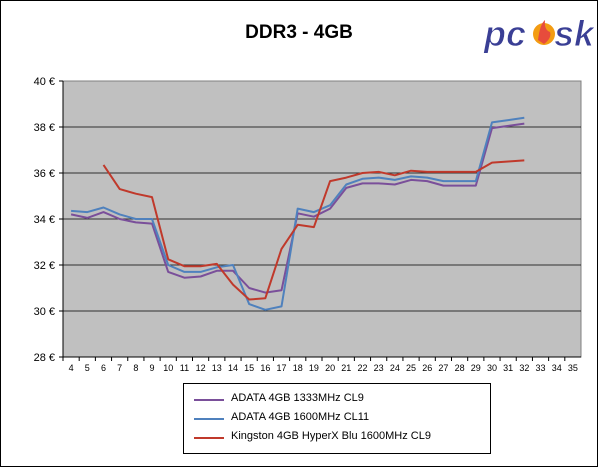 This screenshot has height=467, width=598. Describe the element at coordinates (71, 368) in the screenshot. I see `x-tick-label: 4` at that location.